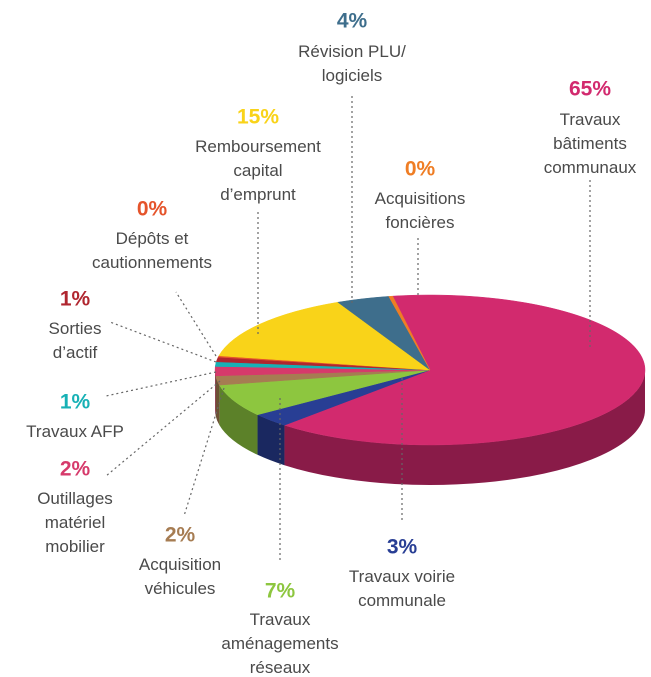  Describe the element at coordinates (152, 250) in the screenshot. I see `category-label: Dépôts et cautionnements` at that location.